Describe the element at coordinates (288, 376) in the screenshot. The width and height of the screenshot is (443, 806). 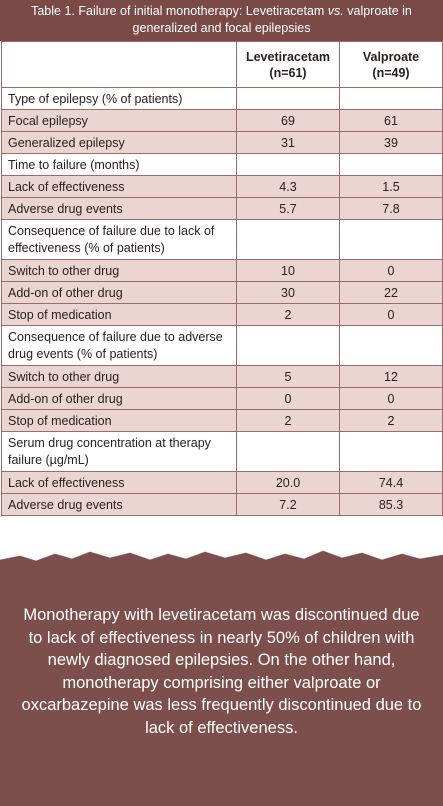
I see `cell-levetiracetam: 5` at that location.